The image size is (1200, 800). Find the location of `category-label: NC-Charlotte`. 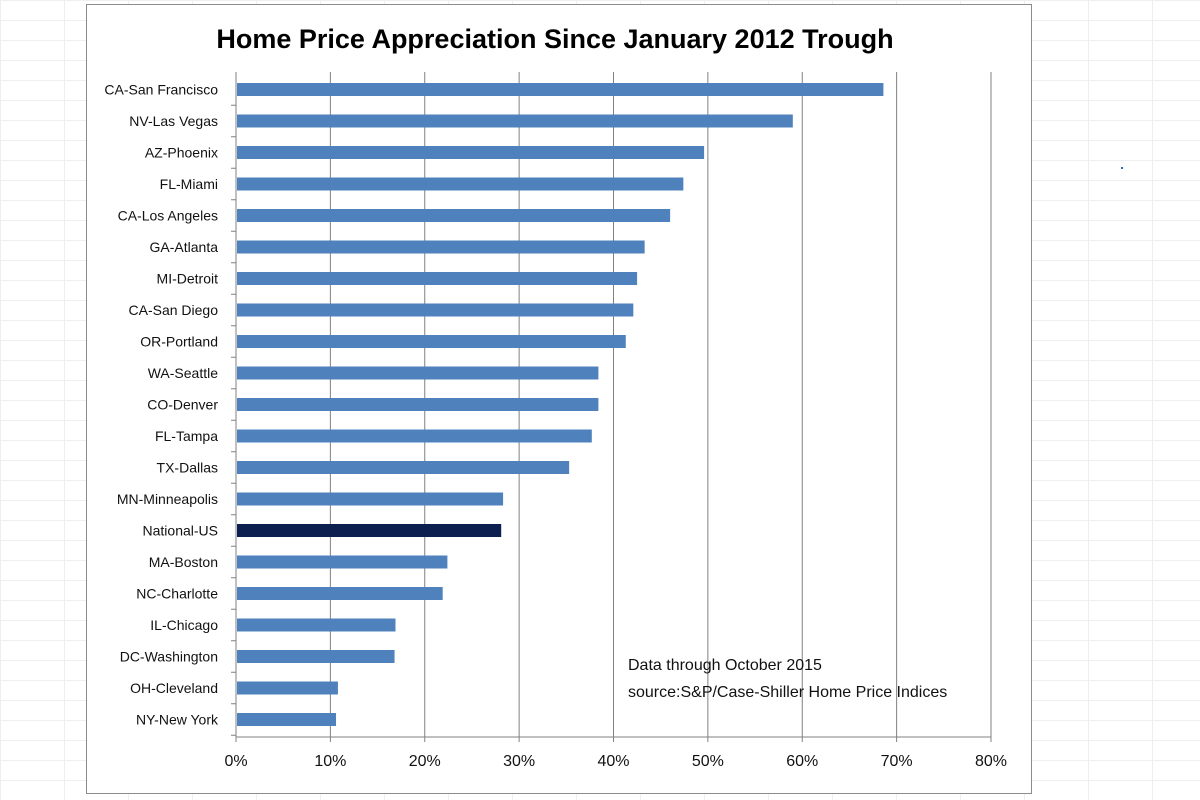

category-label: NC-Charlotte is located at coordinates (177, 594).